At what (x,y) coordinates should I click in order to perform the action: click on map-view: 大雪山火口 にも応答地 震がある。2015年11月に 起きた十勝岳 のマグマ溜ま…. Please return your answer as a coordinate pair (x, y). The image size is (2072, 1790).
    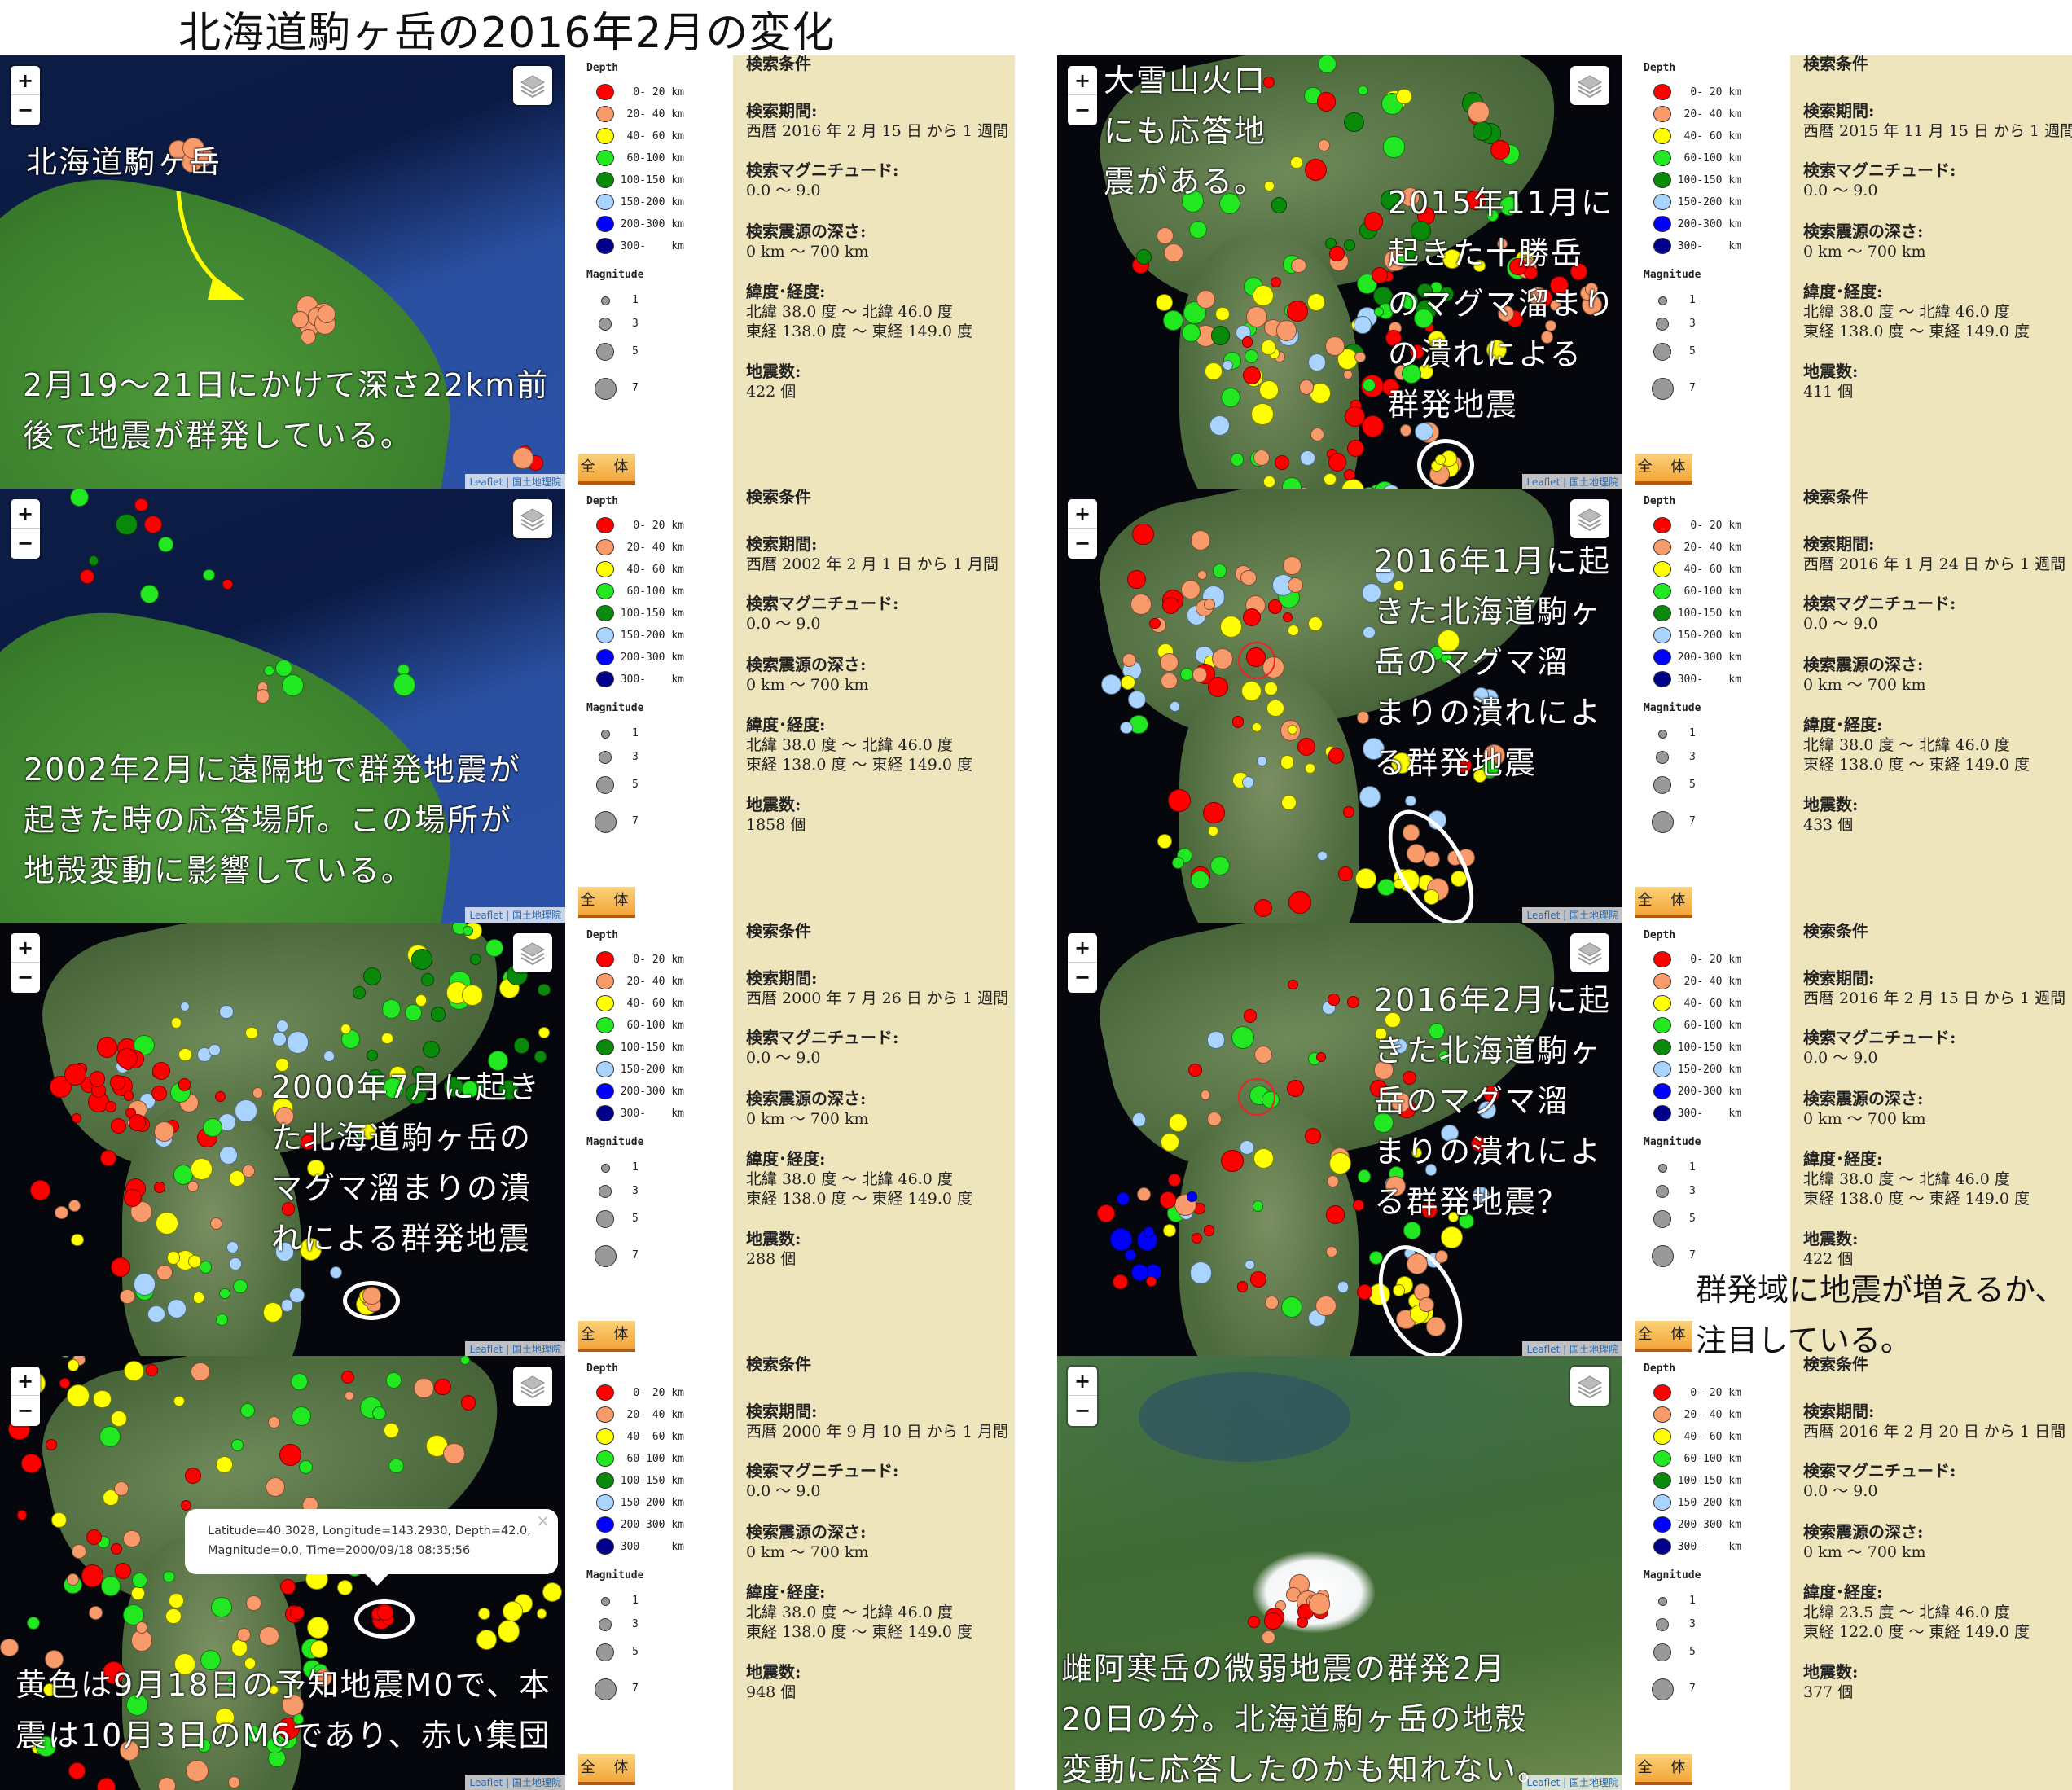
    Looking at the image, I should click on (1339, 272).